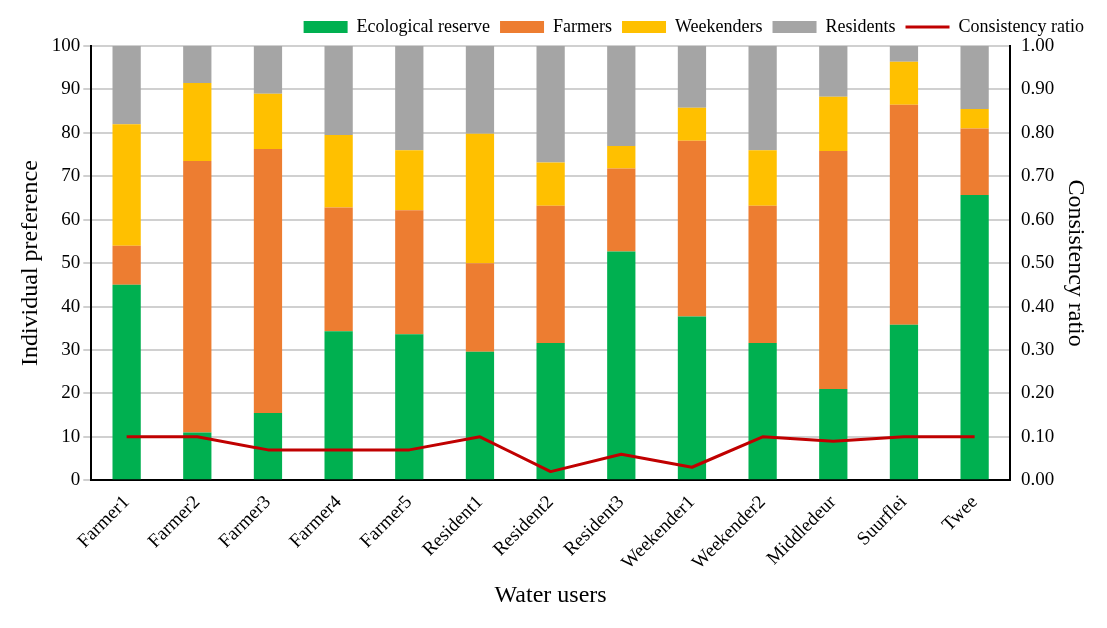 The image size is (1107, 628). What do you see at coordinates (71, 435) in the screenshot?
I see `y-tick-label: 10` at bounding box center [71, 435].